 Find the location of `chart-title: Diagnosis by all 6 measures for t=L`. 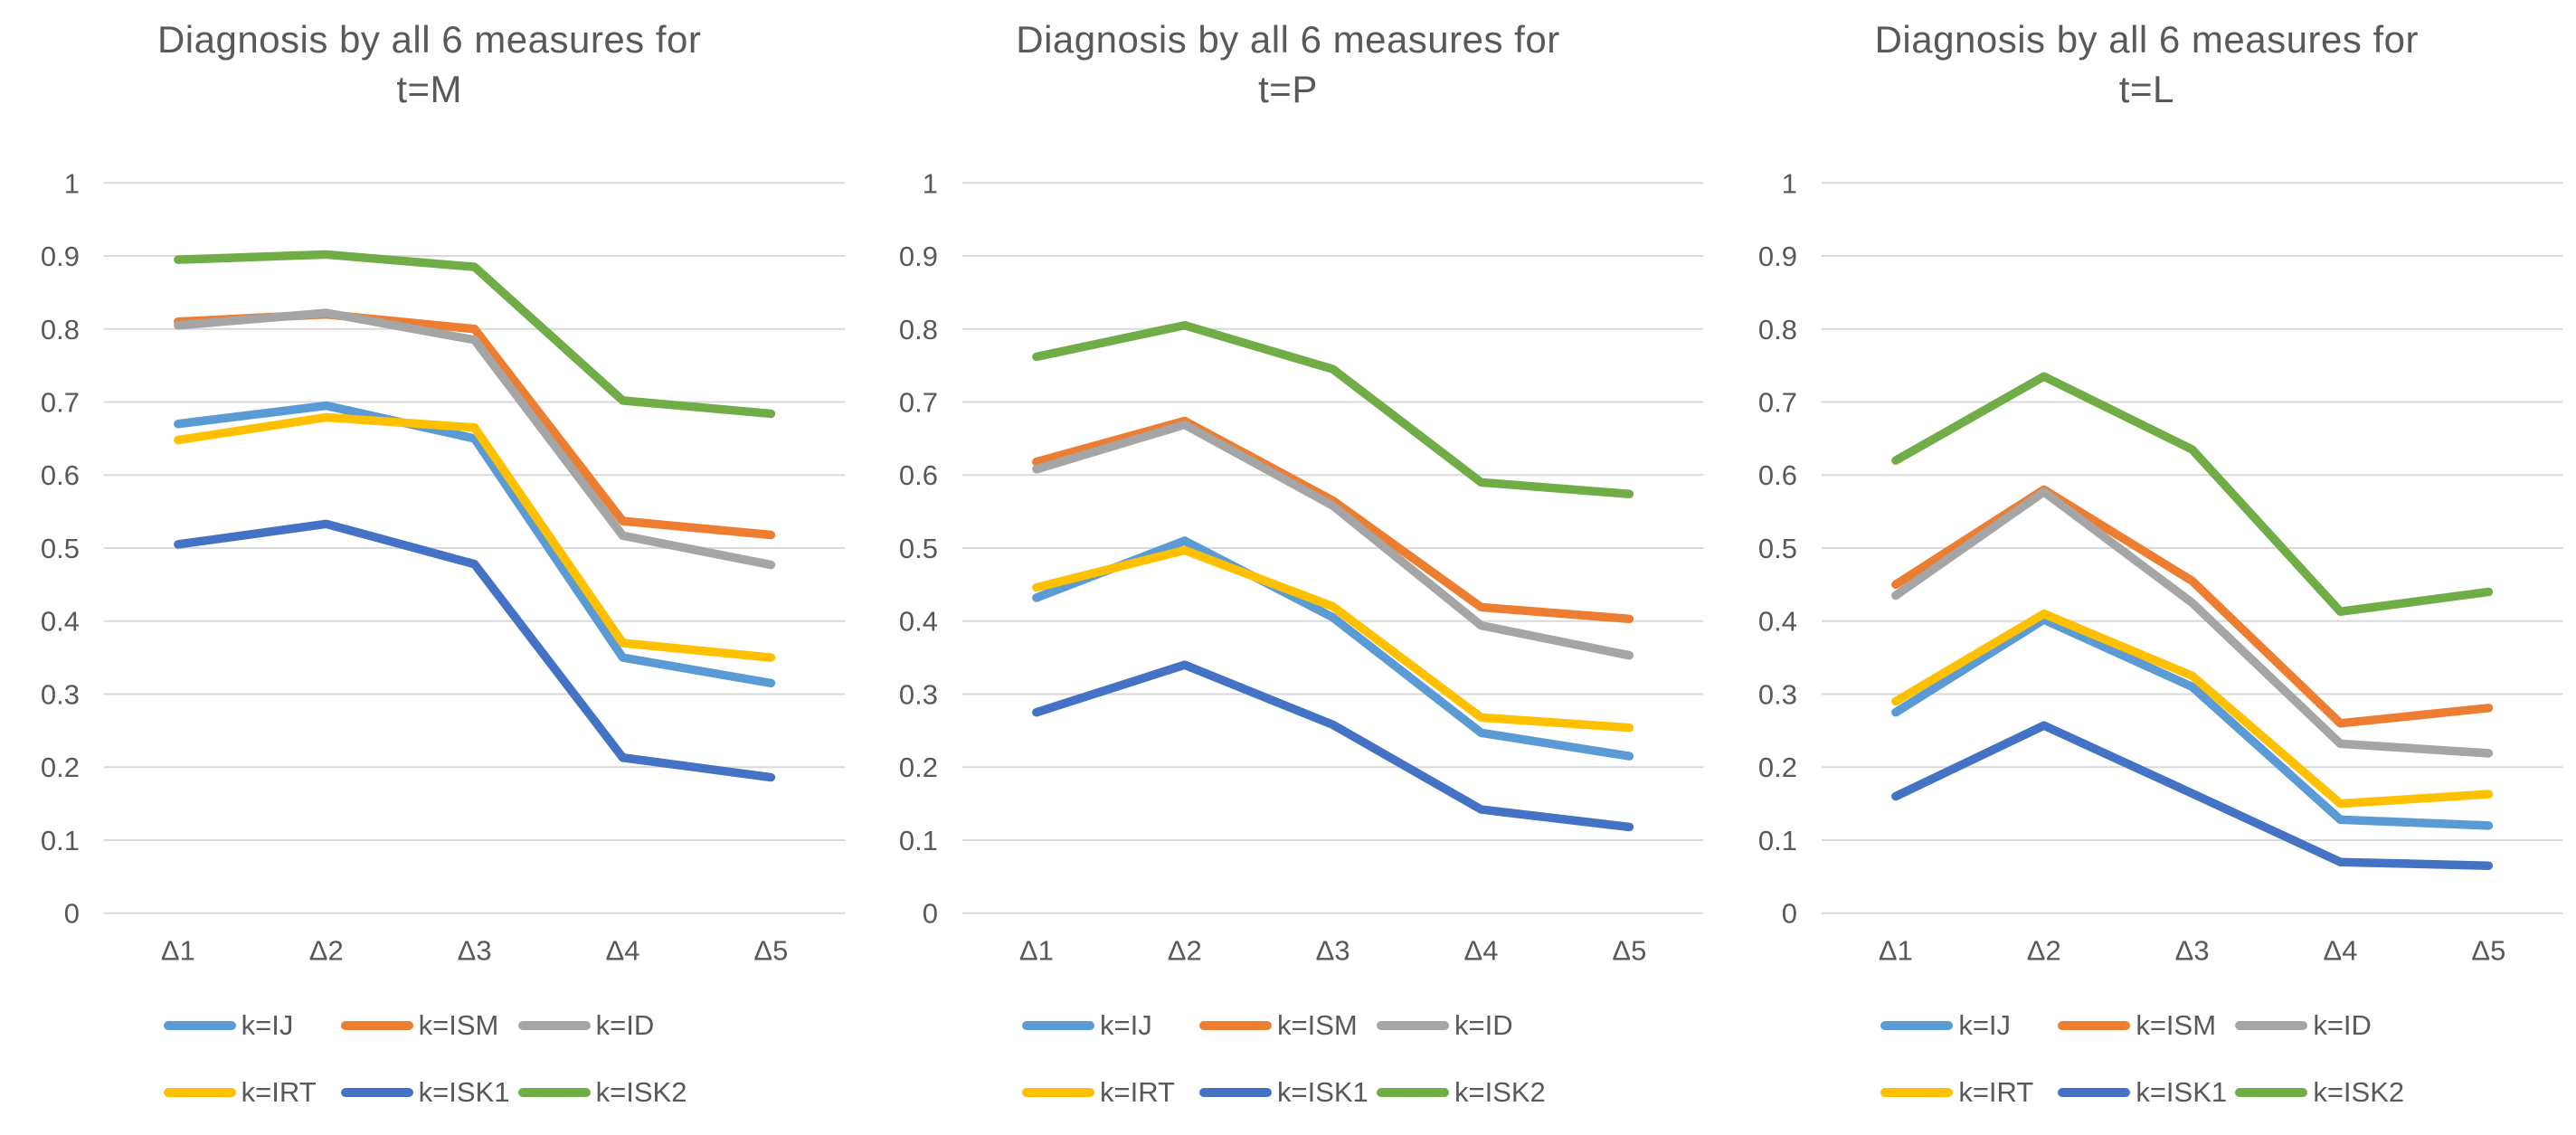

chart-title: Diagnosis by all 6 measures for t=L is located at coordinates (2147, 66).